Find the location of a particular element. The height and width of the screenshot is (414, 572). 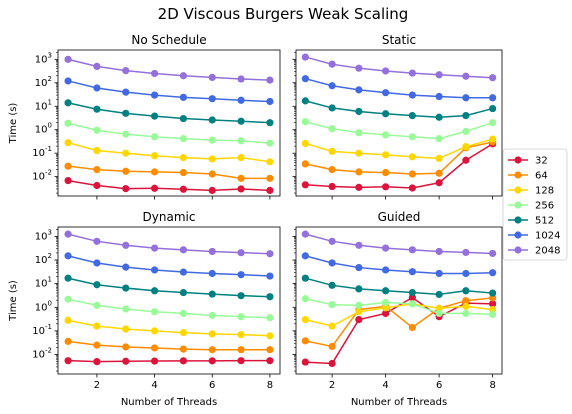

x-tick-label: 8 is located at coordinates (270, 385).